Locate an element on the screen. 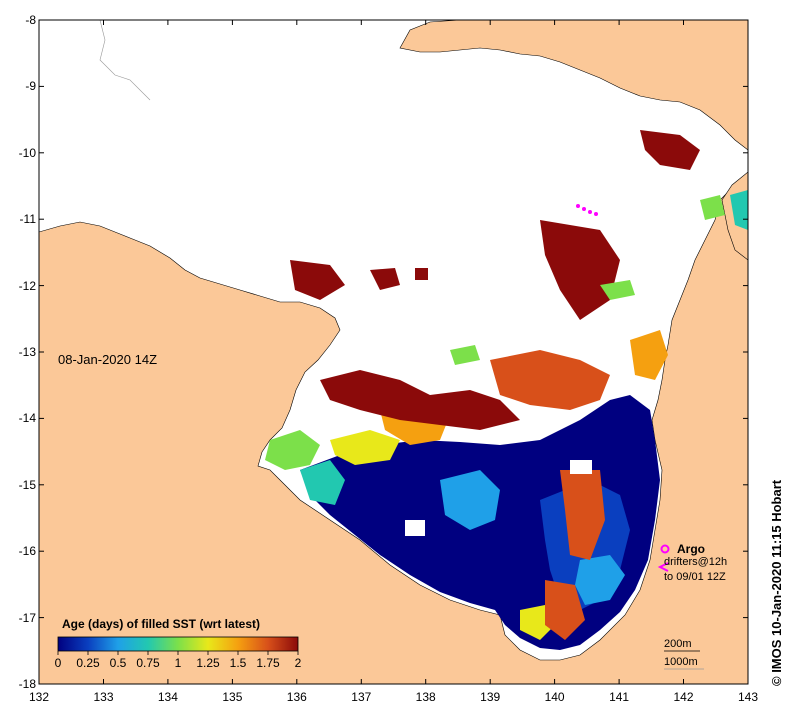 The width and height of the screenshot is (791, 716). x-tick-label: 133 is located at coordinates (103, 697).